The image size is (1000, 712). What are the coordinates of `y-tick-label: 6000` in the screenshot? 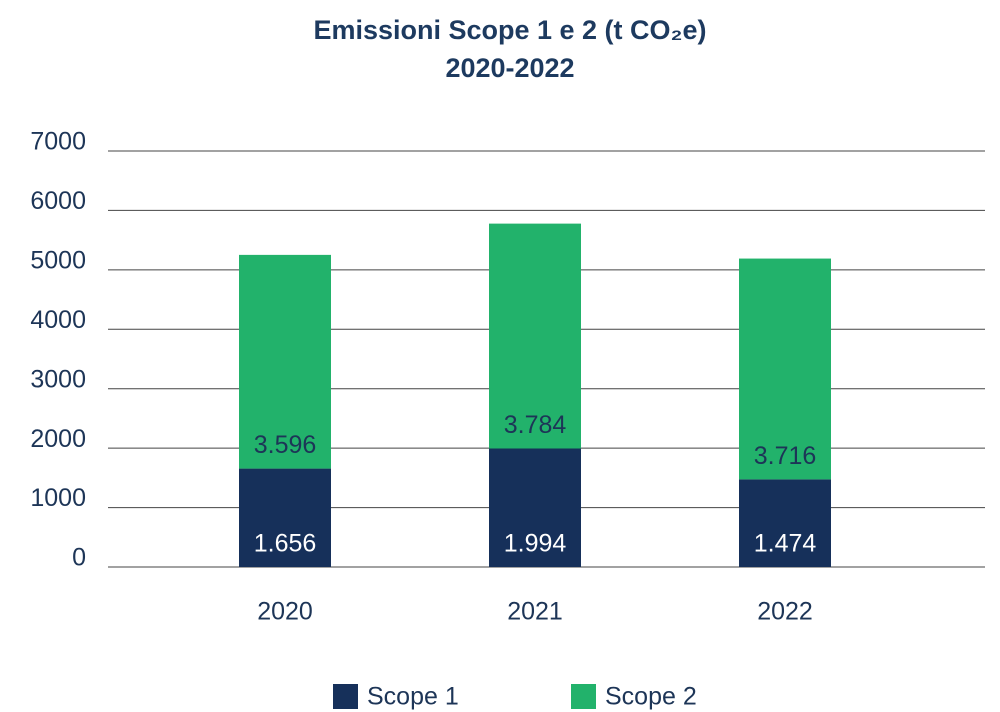 It's located at (58, 201).